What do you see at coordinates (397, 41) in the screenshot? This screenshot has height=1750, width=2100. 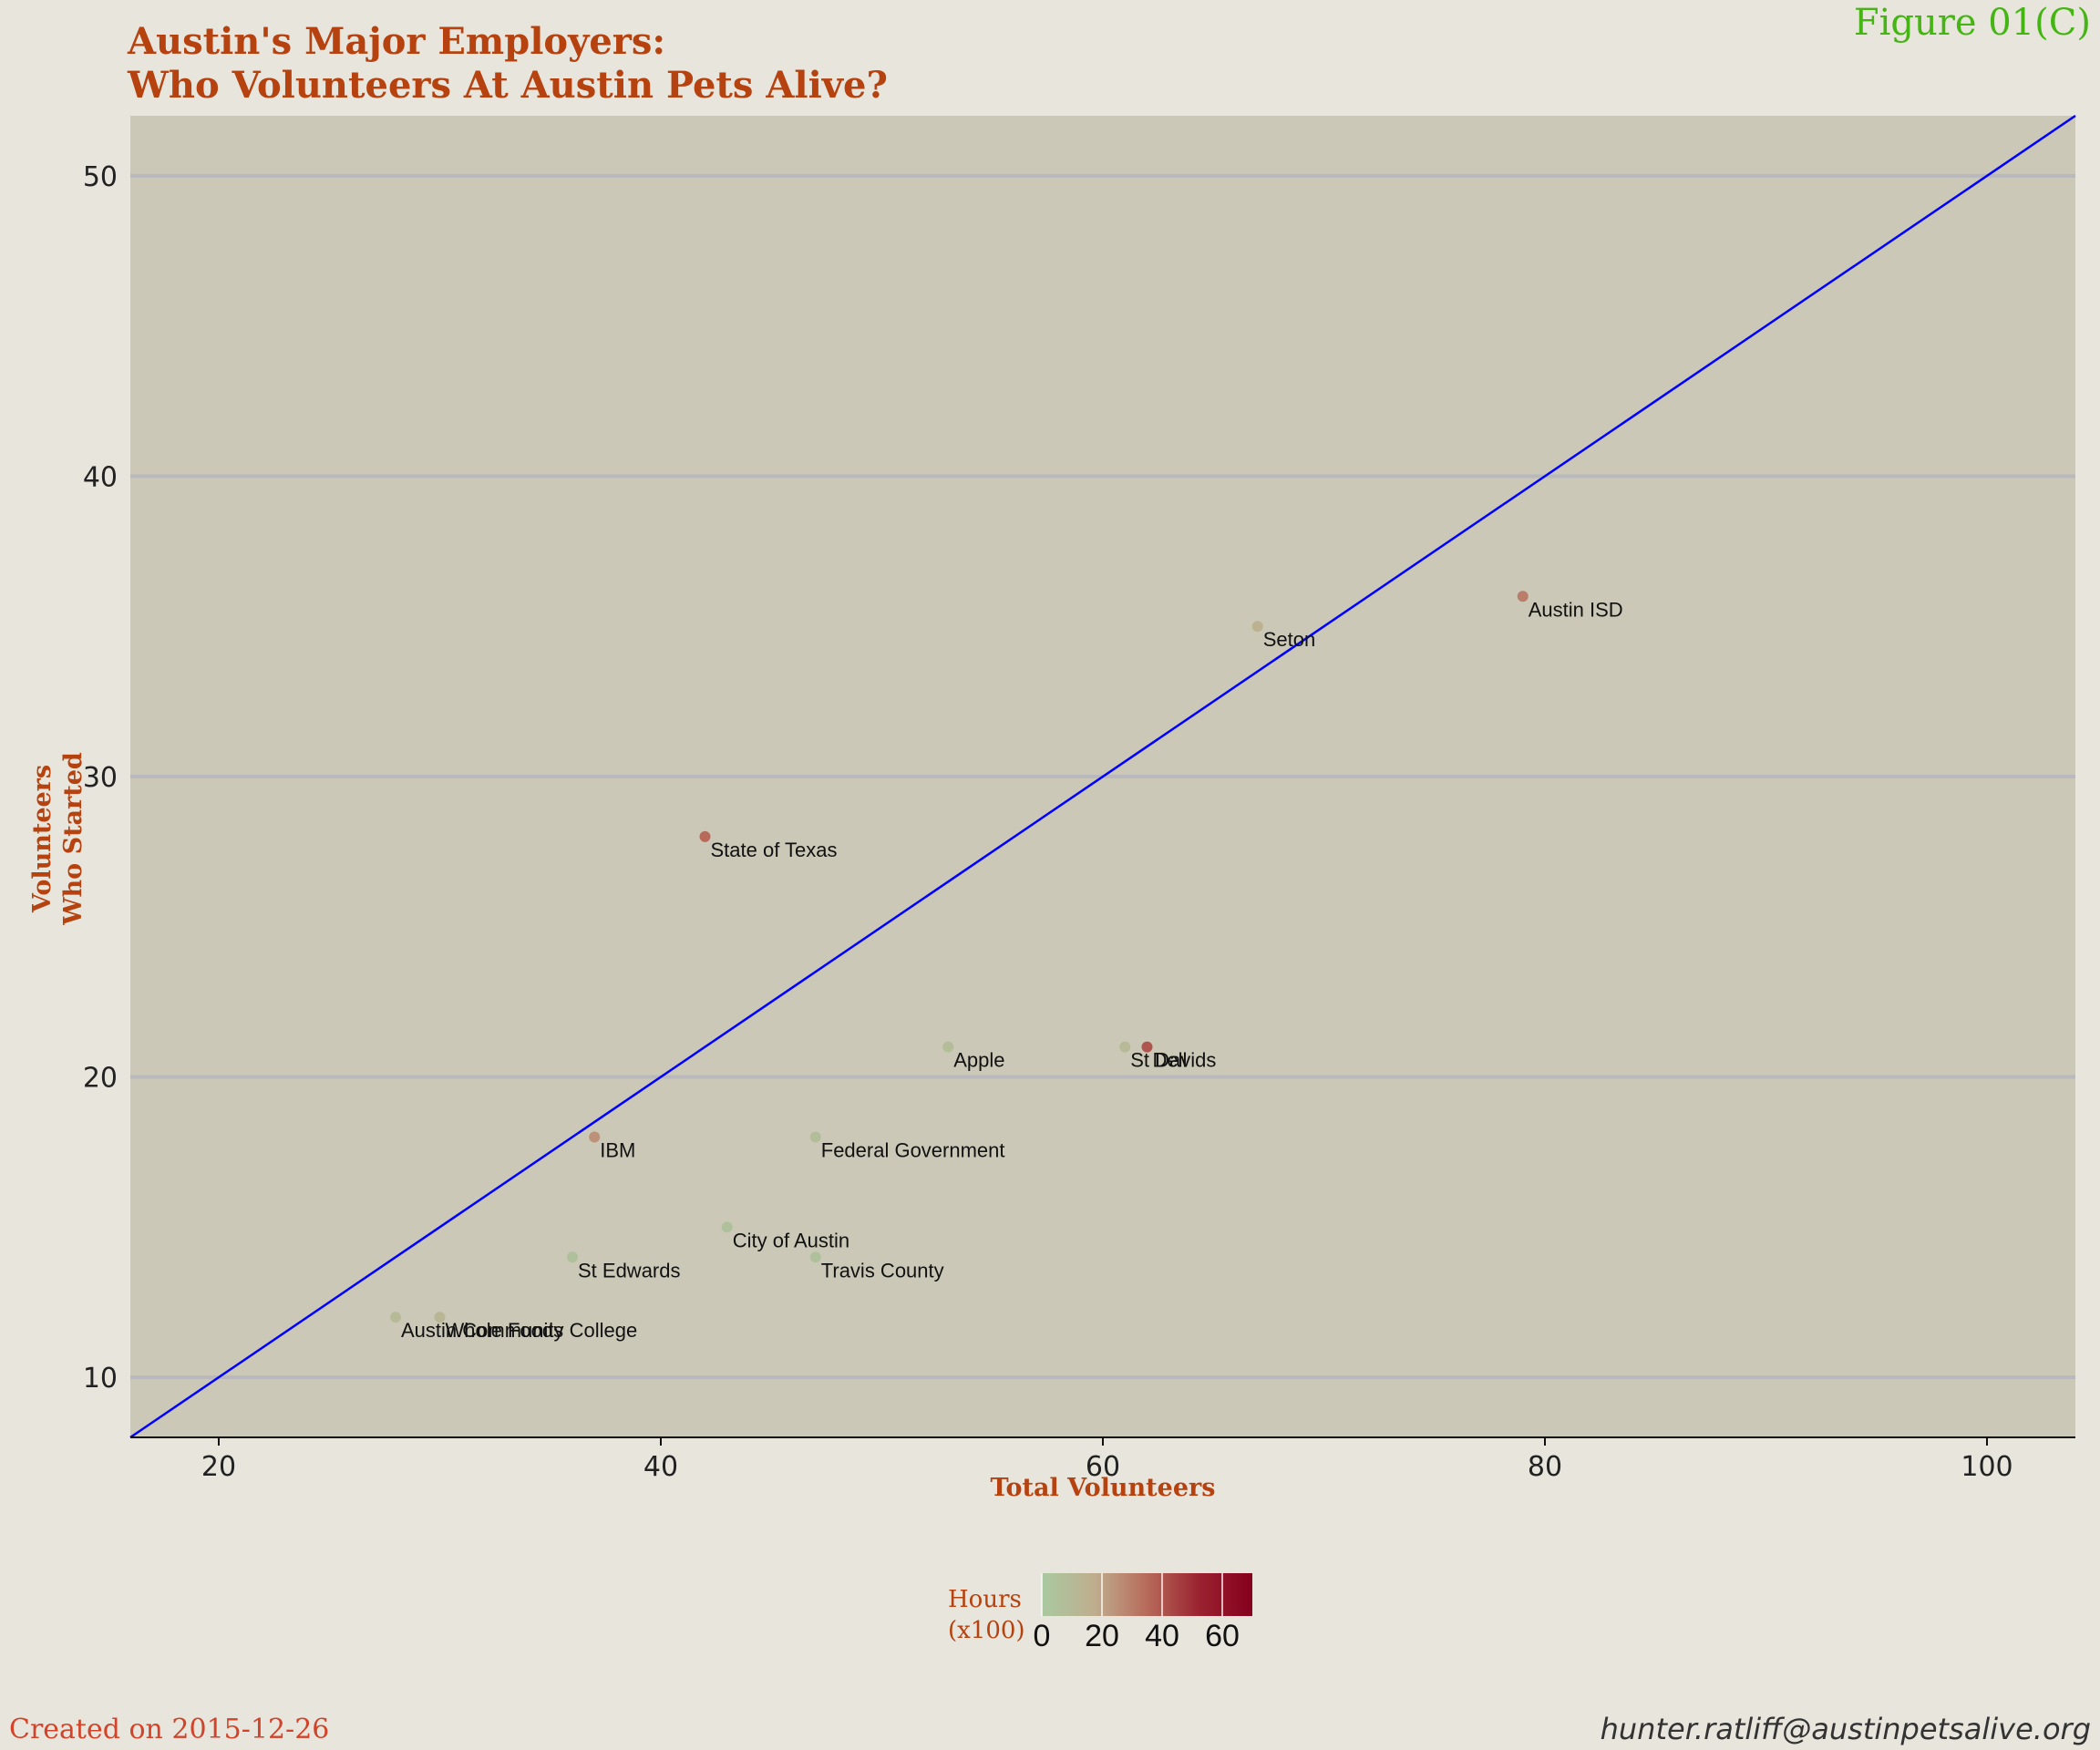 I see `chart-title-line1: Austin's Major Employers:` at bounding box center [397, 41].